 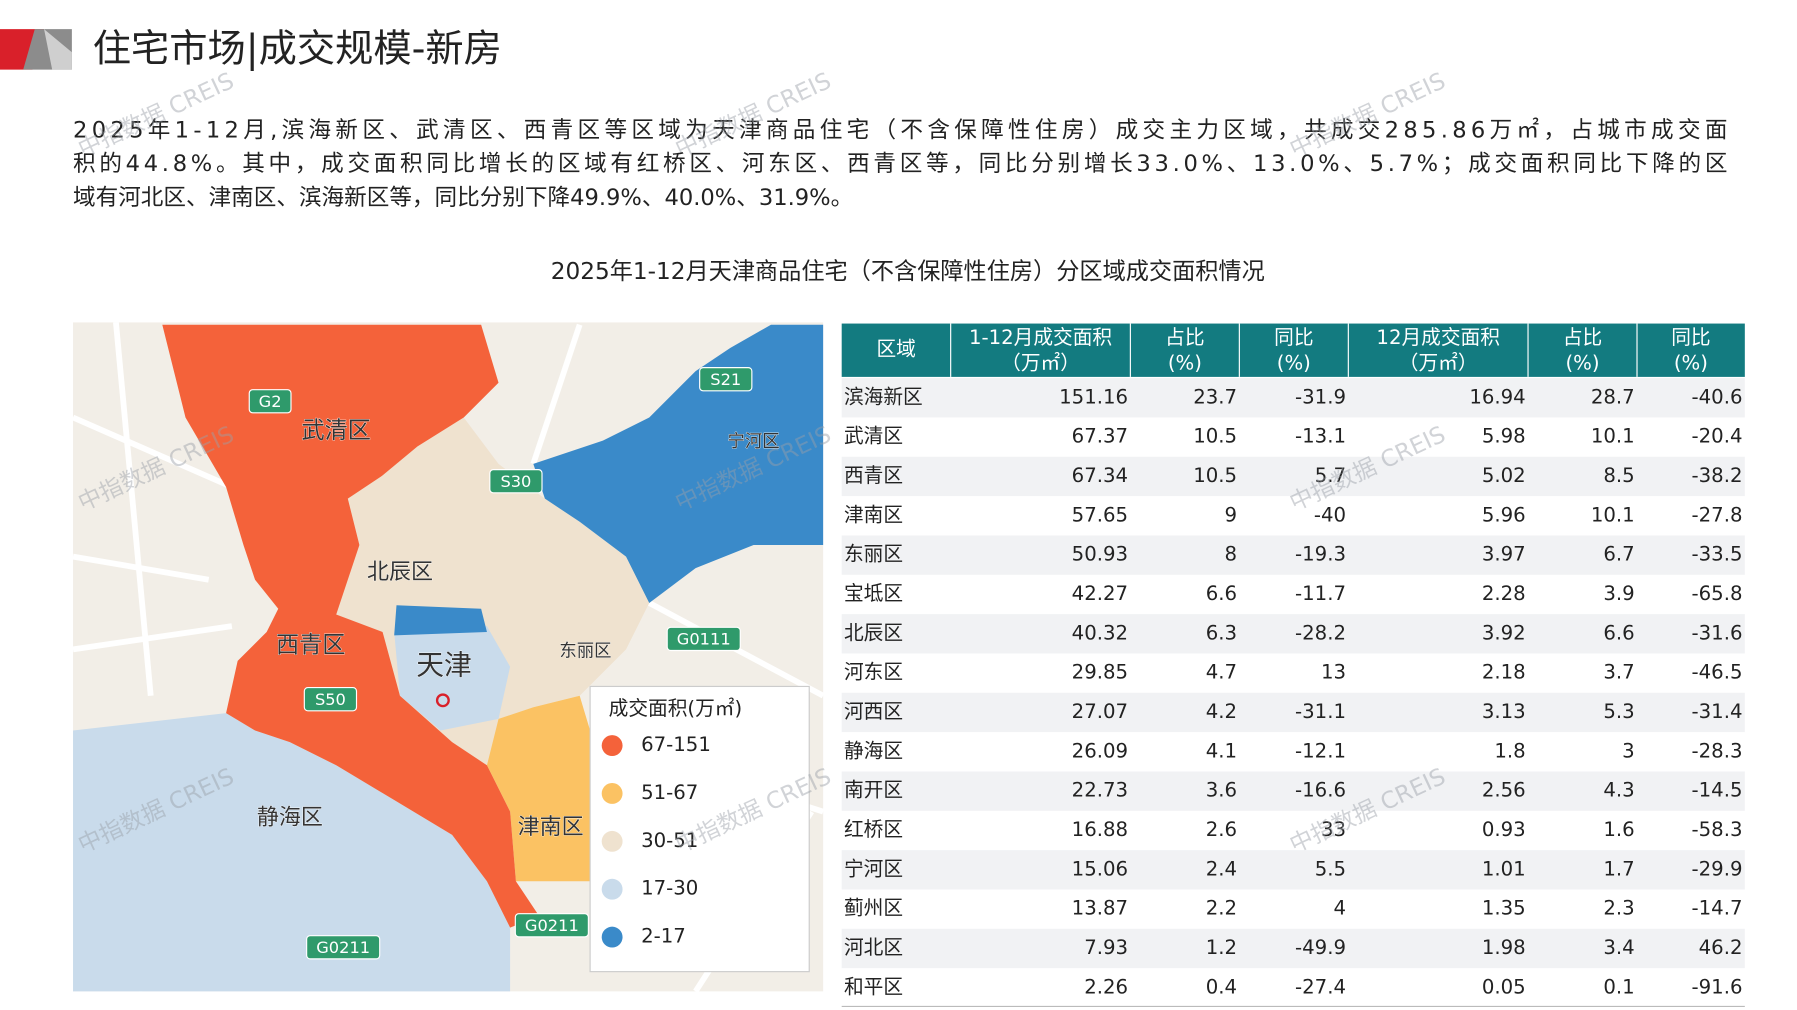 What do you see at coordinates (1320, 711) in the screenshot?
I see `table-cell: -31.1` at bounding box center [1320, 711].